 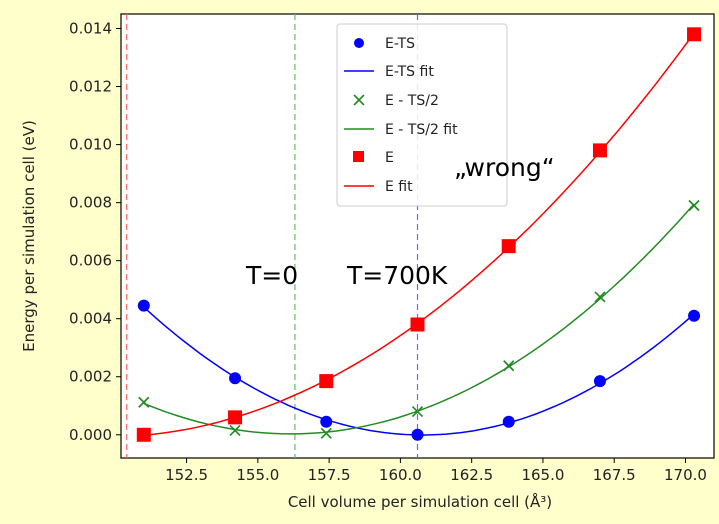 What do you see at coordinates (399, 187) in the screenshot?
I see `legend-label-e-fit: E fit` at bounding box center [399, 187].